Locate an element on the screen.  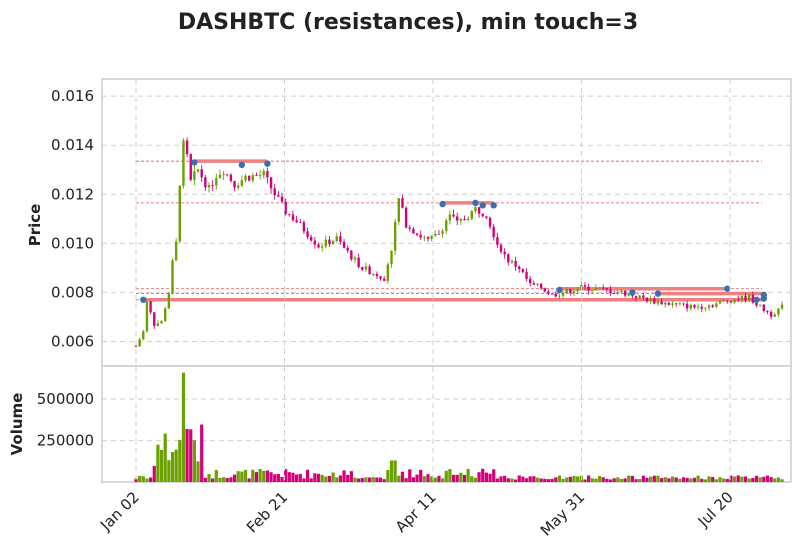
x-tick-labels: Jan 02 Feb 21 Apr 11 May 31 Jul 20 is located at coordinates (416, 514).